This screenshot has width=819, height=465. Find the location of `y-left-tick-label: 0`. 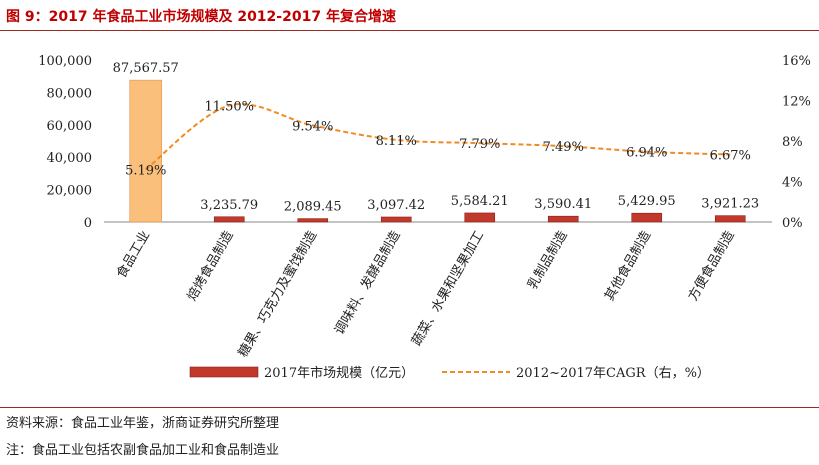

y-left-tick-label: 0 is located at coordinates (88, 223).